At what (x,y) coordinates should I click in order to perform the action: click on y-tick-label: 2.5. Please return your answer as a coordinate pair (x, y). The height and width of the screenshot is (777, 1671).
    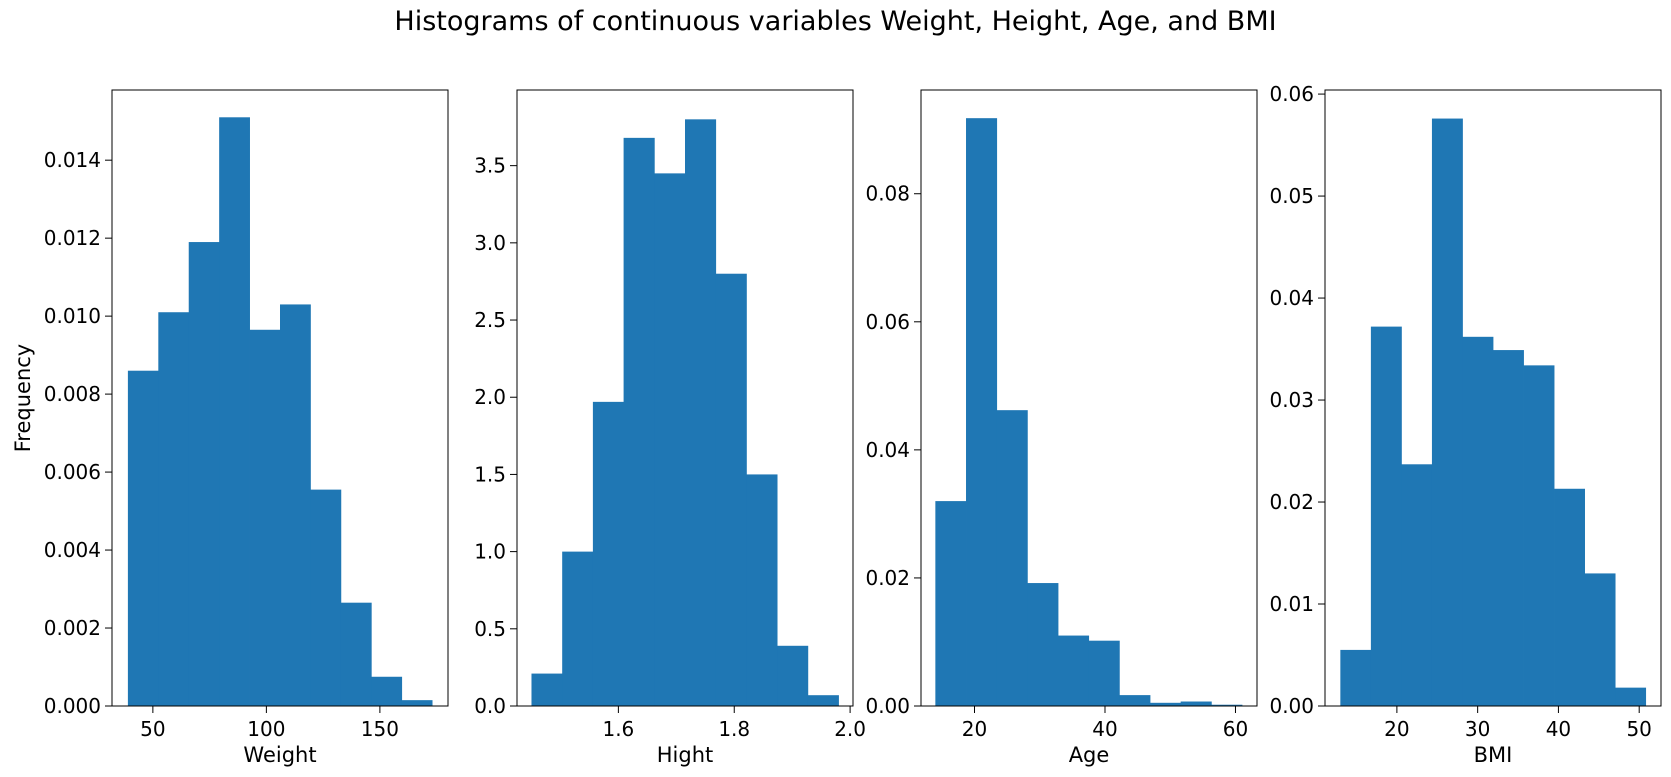
    Looking at the image, I should click on (490, 320).